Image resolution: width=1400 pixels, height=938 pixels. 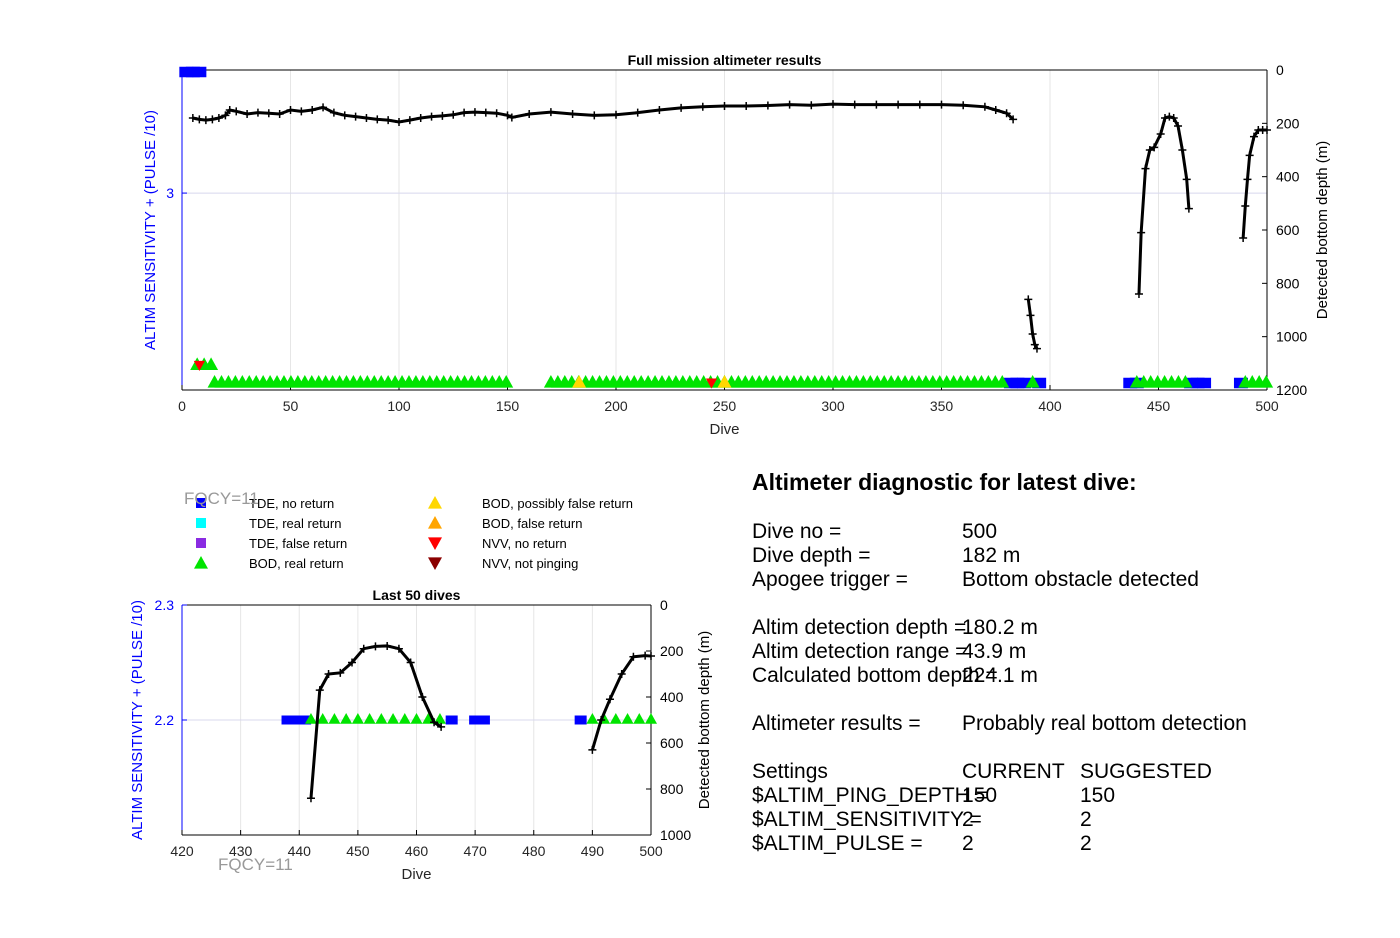 What do you see at coordinates (724, 429) in the screenshot?
I see `x-axis-label: Dive` at bounding box center [724, 429].